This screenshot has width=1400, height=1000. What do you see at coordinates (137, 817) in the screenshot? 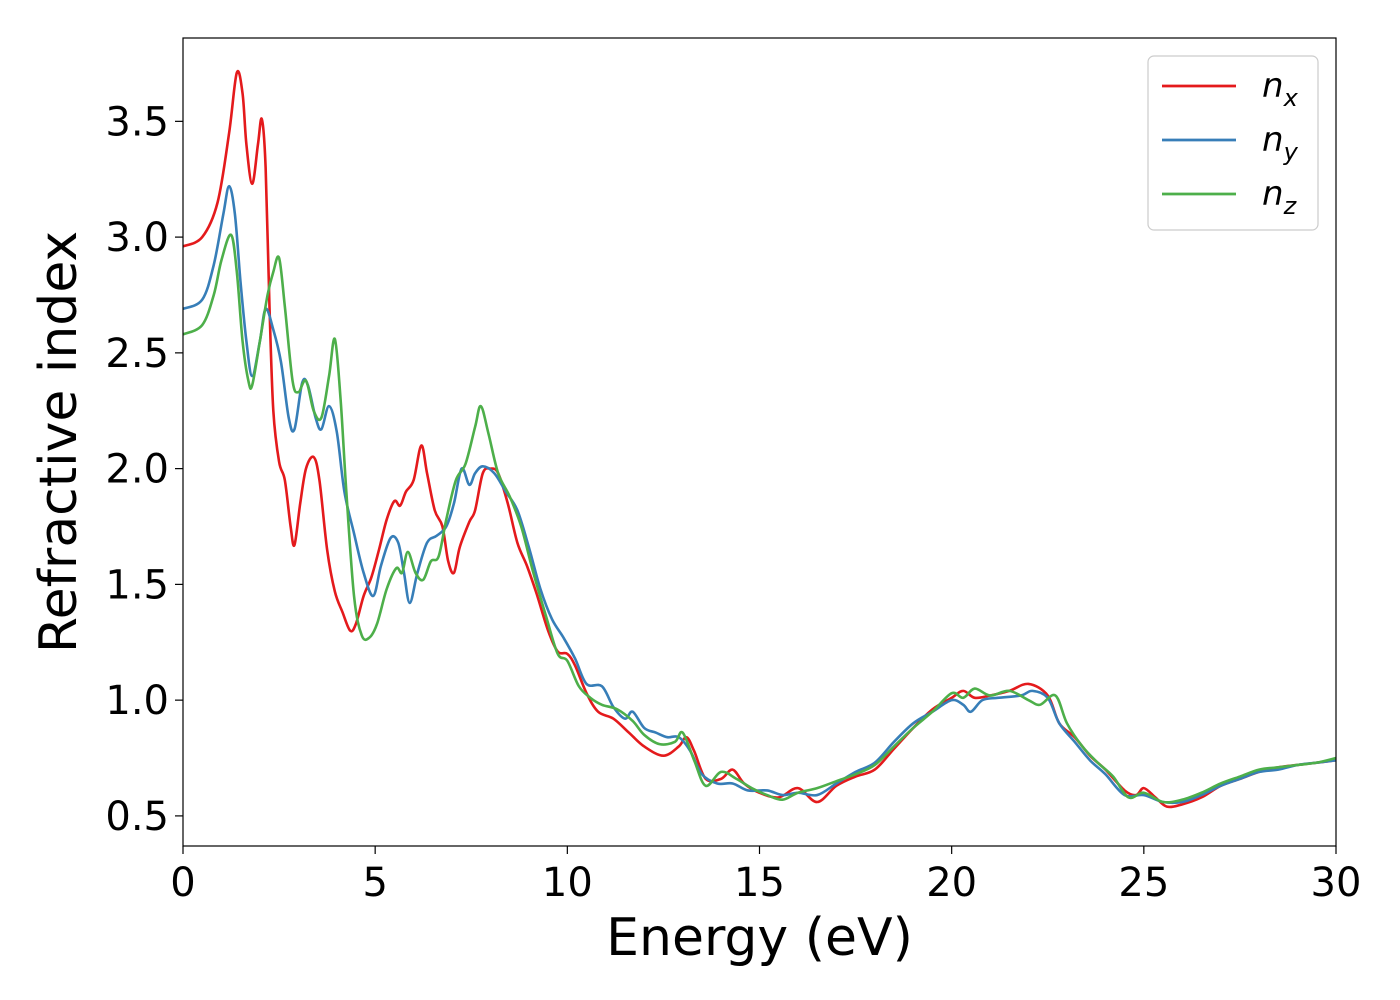
I see `y-tick-label: 0.5` at bounding box center [137, 817].